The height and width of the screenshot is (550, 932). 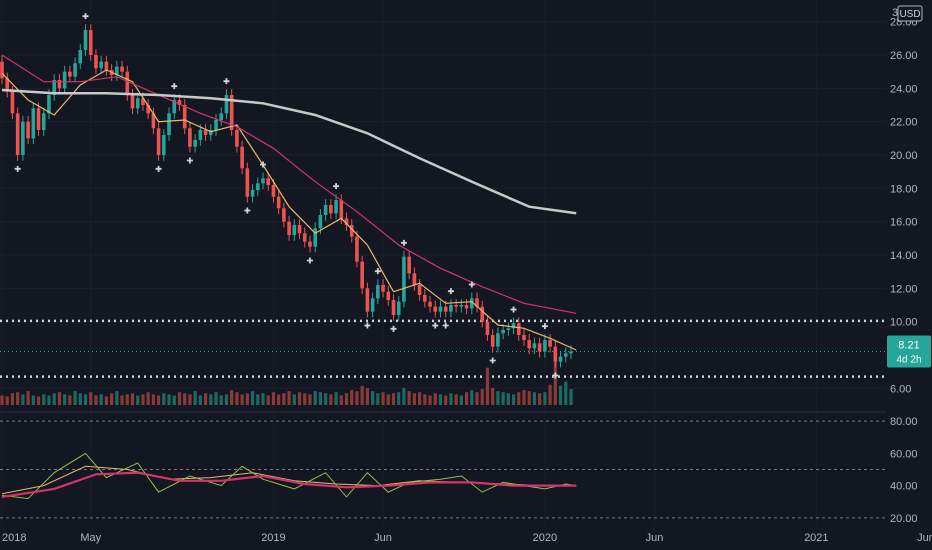 I want to click on moving-average-line, so click(x=289, y=151).